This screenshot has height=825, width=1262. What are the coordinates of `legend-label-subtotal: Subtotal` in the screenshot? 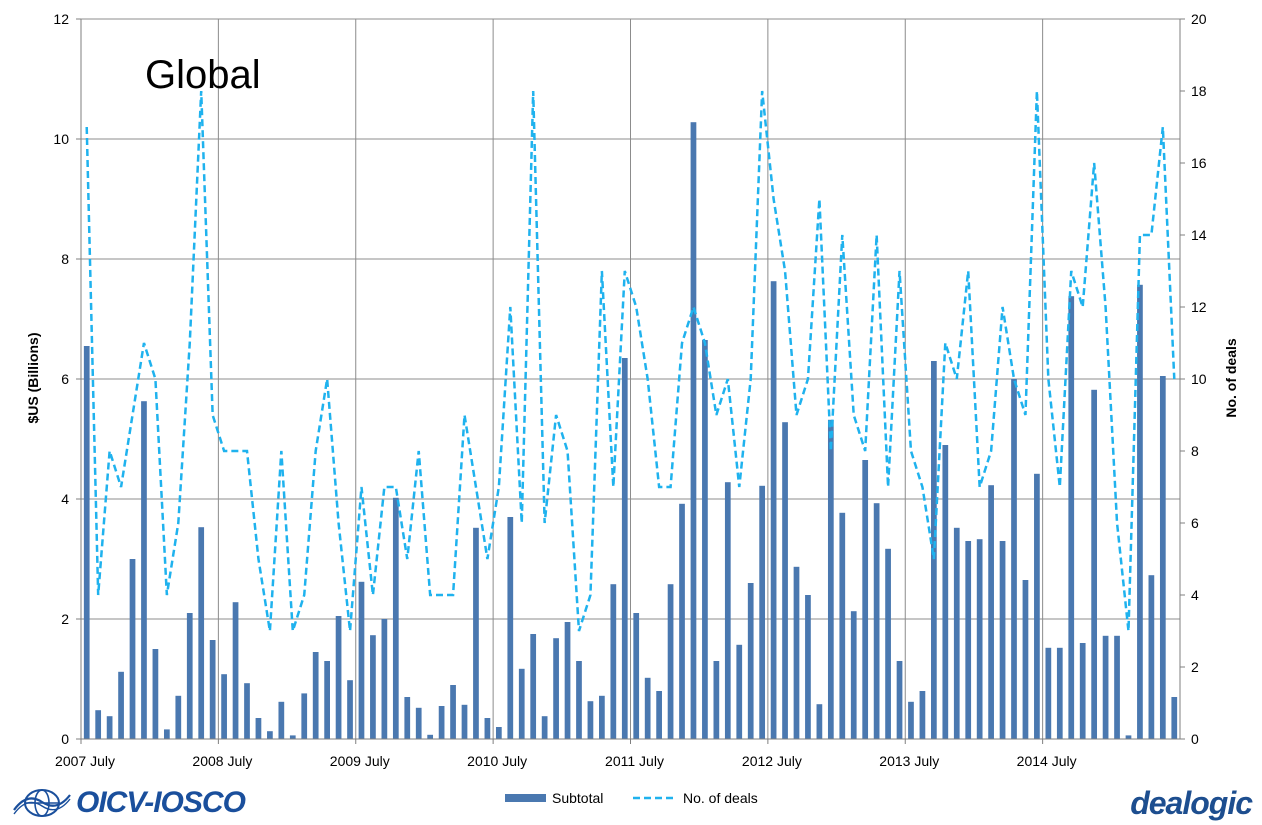 It's located at (577, 798).